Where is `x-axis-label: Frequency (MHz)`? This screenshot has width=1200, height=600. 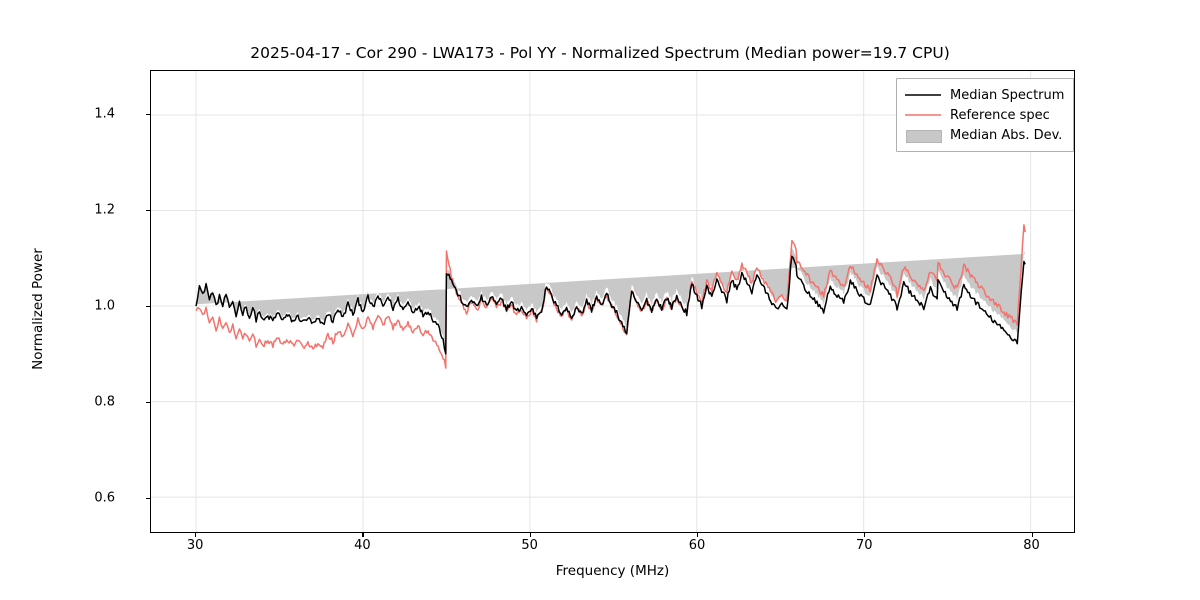
x-axis-label: Frequency (MHz) is located at coordinates (612, 571).